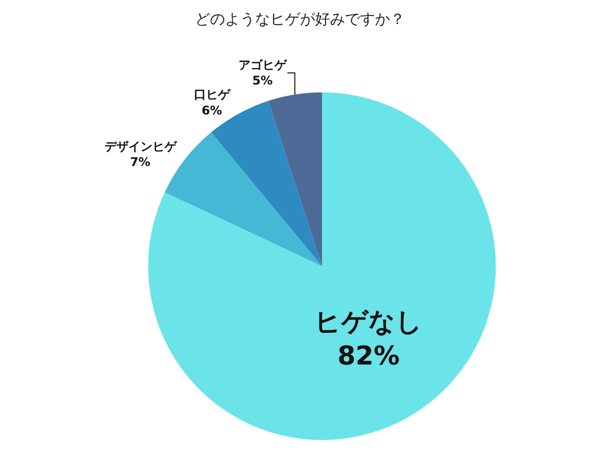 This screenshot has width=600, height=450. Describe the element at coordinates (212, 95) in the screenshot. I see `slice-label: 口ヒゲ` at that location.